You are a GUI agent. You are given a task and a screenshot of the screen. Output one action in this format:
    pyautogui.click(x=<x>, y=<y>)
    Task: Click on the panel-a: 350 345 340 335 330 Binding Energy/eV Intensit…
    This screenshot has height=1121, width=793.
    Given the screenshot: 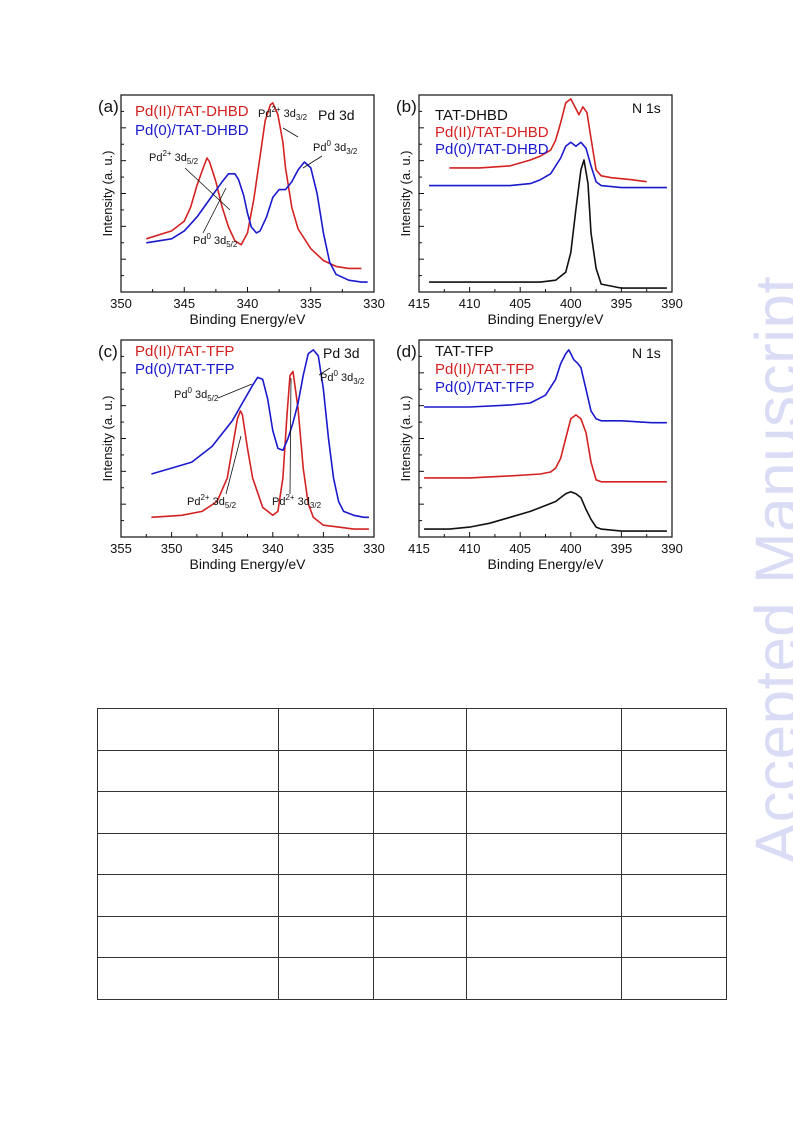 What is the action you would take?
    pyautogui.click(x=241, y=210)
    